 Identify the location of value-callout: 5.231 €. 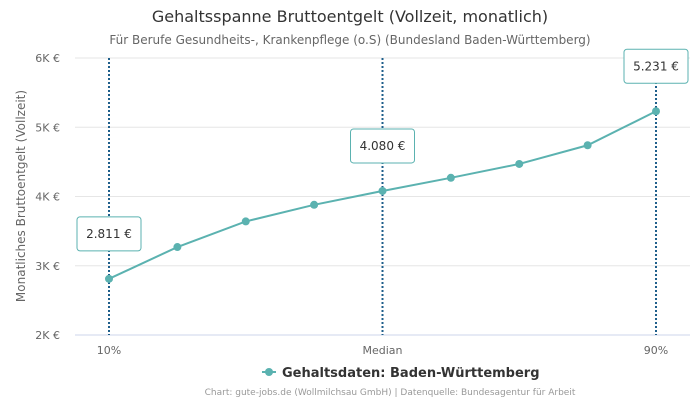
(656, 66).